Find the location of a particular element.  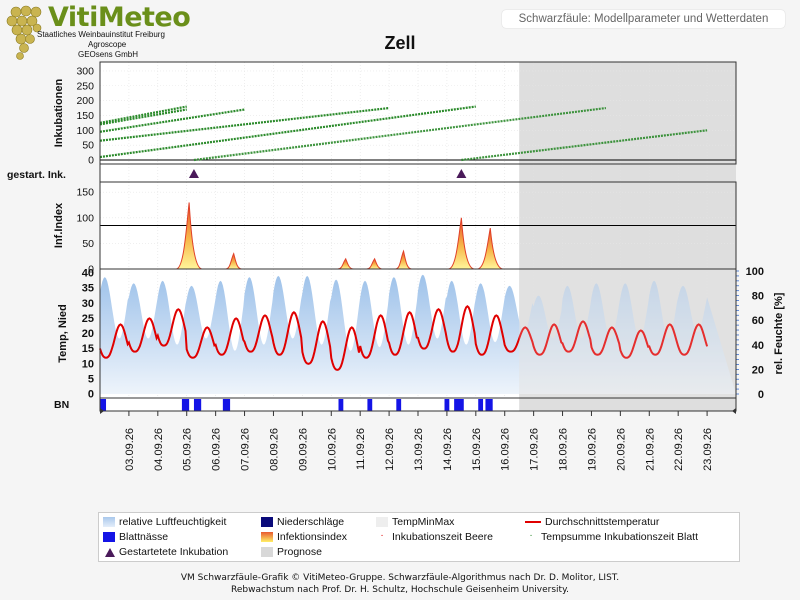

temperature-axis-label: Temp, Nied is located at coordinates (63, 333).